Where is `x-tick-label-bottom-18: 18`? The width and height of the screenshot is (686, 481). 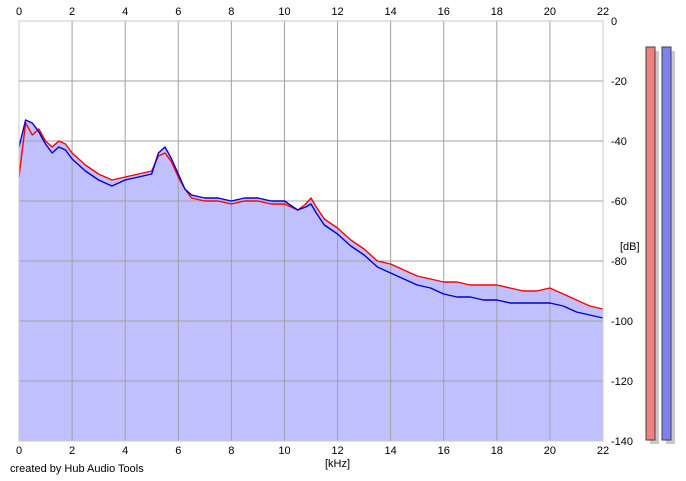 x-tick-label-bottom-18: 18 is located at coordinates (497, 451).